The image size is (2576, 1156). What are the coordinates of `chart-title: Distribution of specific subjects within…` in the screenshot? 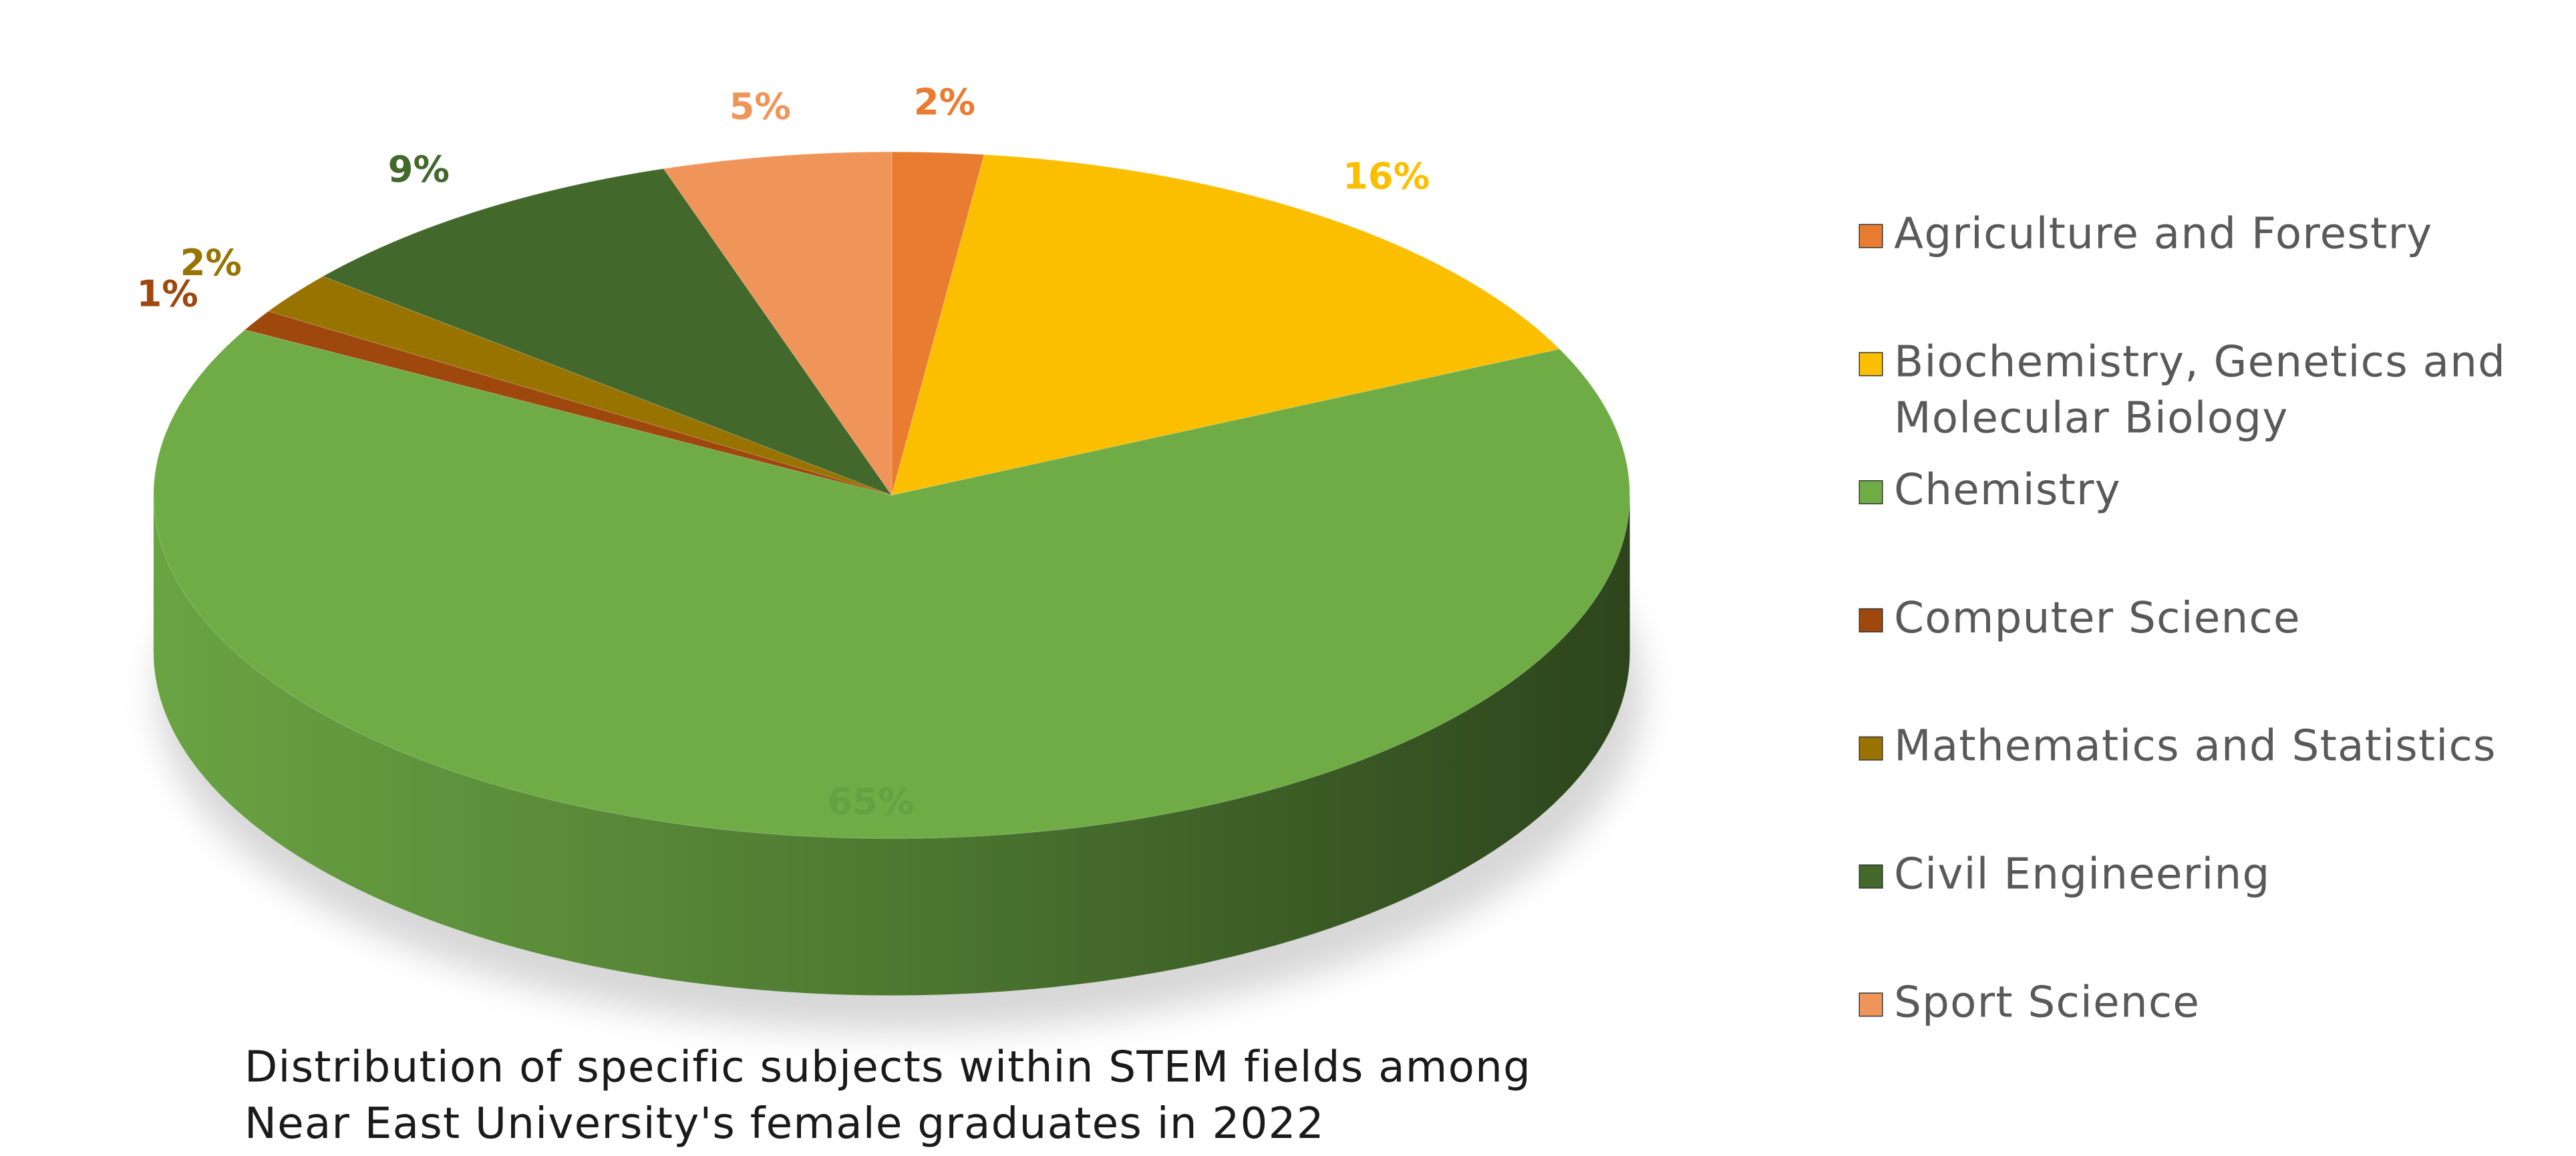 It's located at (888, 1095).